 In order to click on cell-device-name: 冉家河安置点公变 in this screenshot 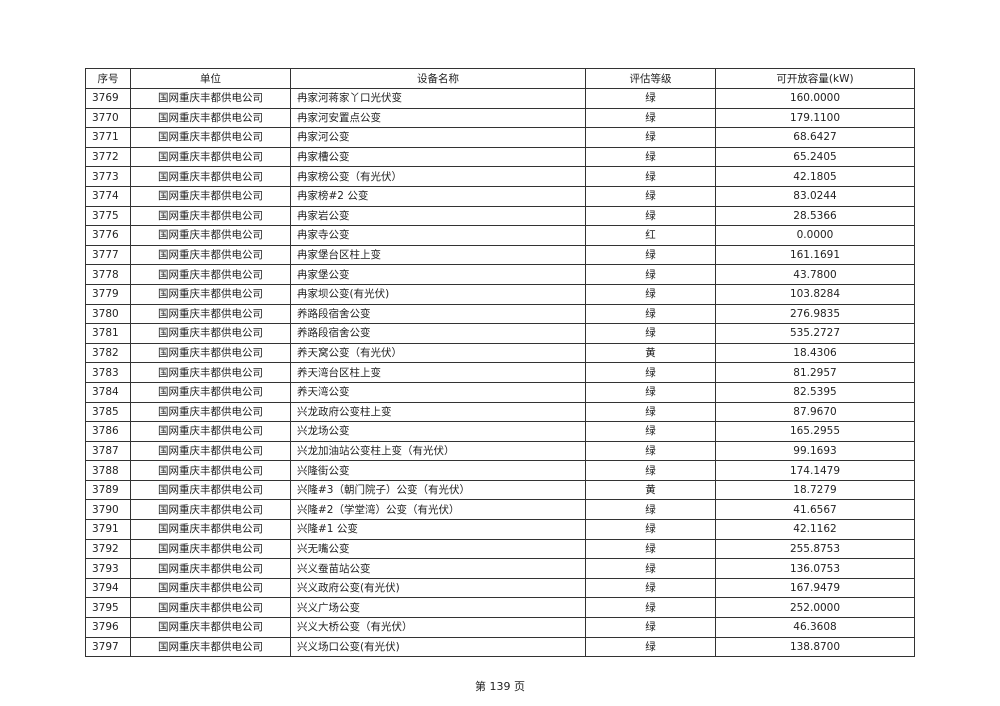, I will do `click(438, 118)`.